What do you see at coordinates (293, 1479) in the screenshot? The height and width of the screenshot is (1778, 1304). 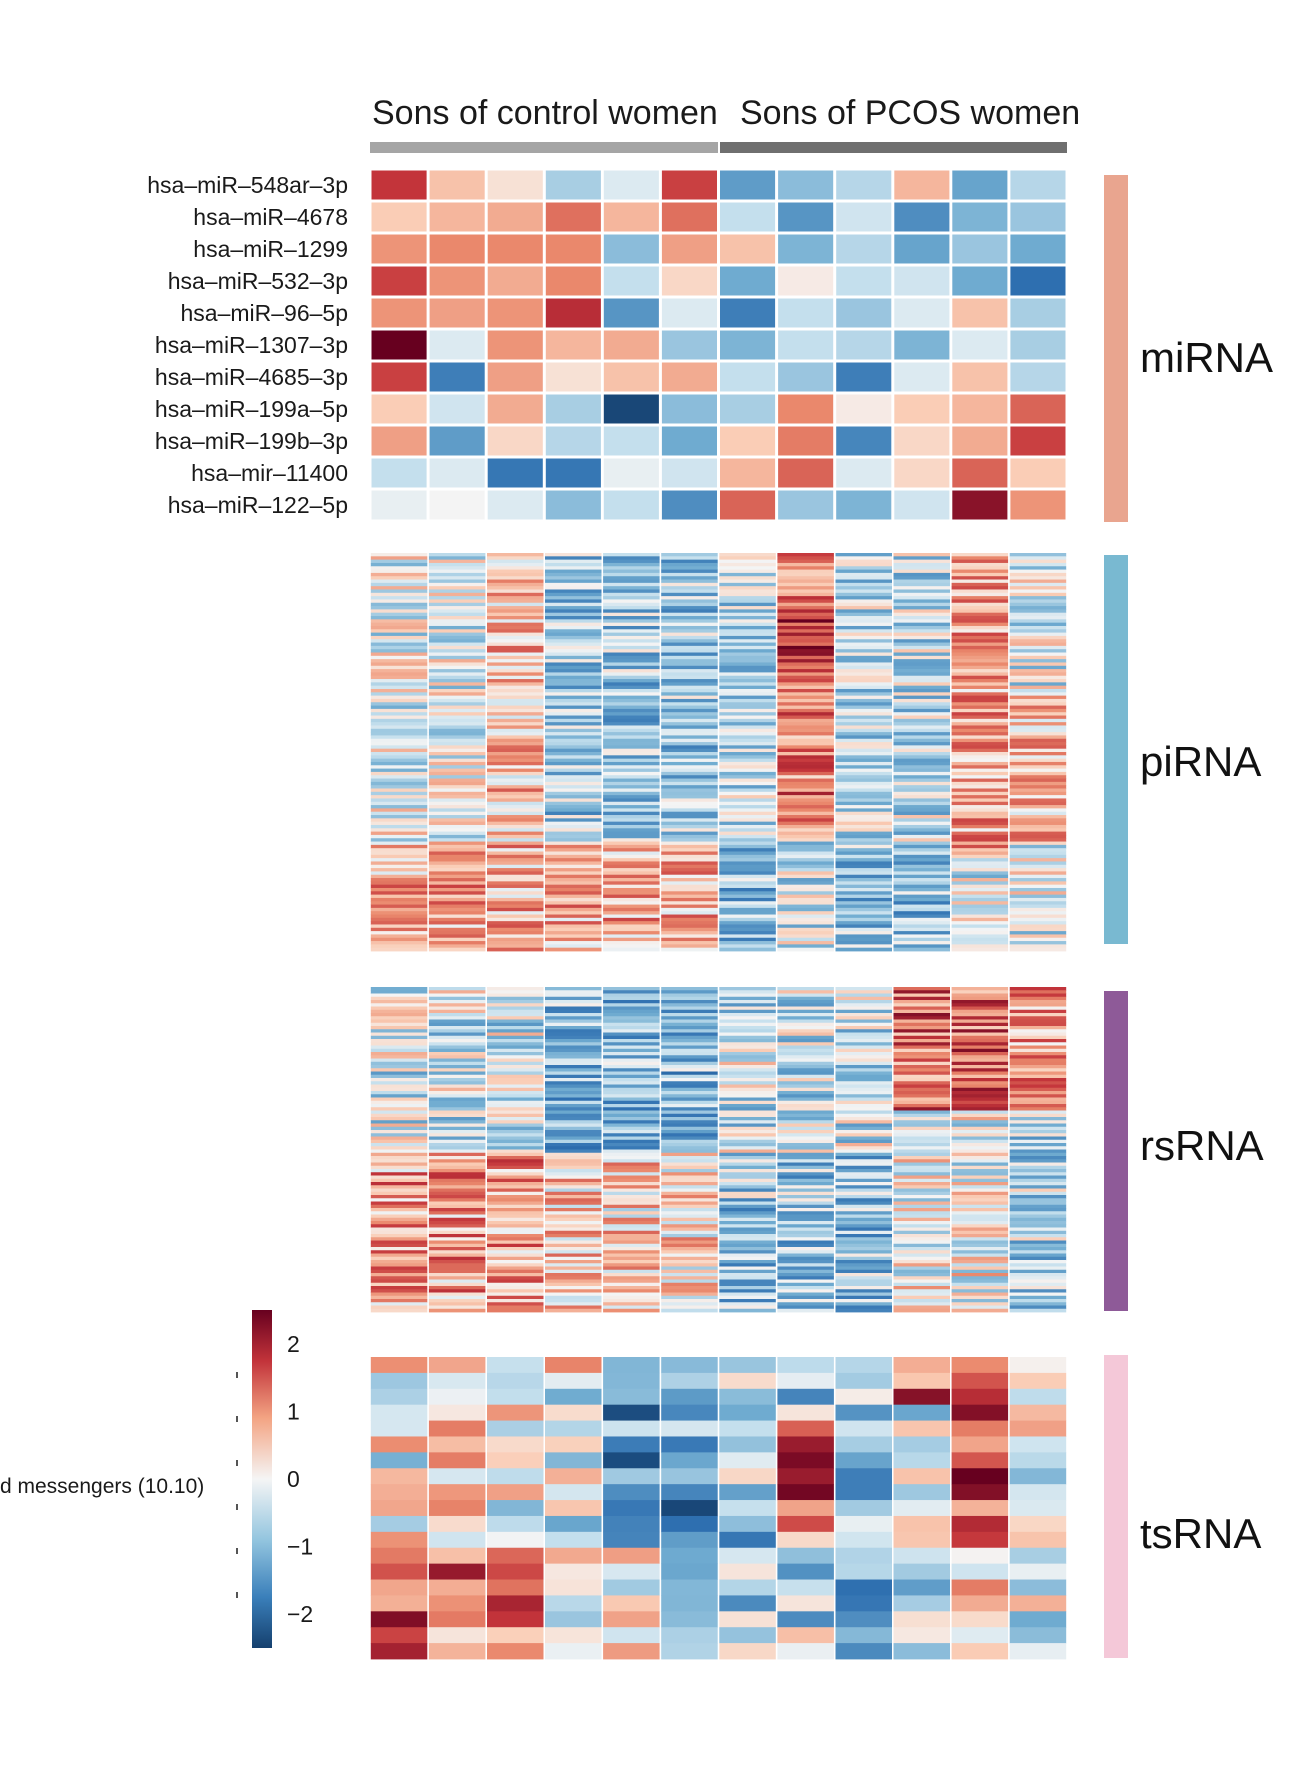 I see `colorbar-tick-label: 0` at bounding box center [293, 1479].